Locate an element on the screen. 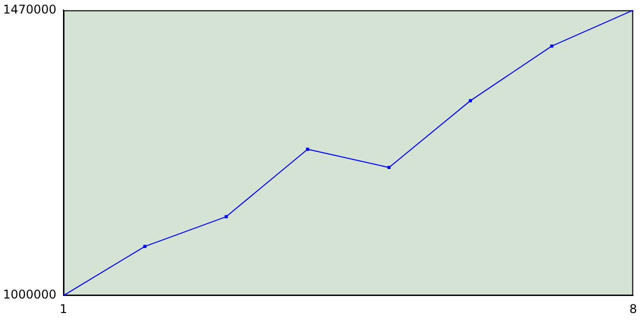  x-tick-label: 1 is located at coordinates (64, 309).